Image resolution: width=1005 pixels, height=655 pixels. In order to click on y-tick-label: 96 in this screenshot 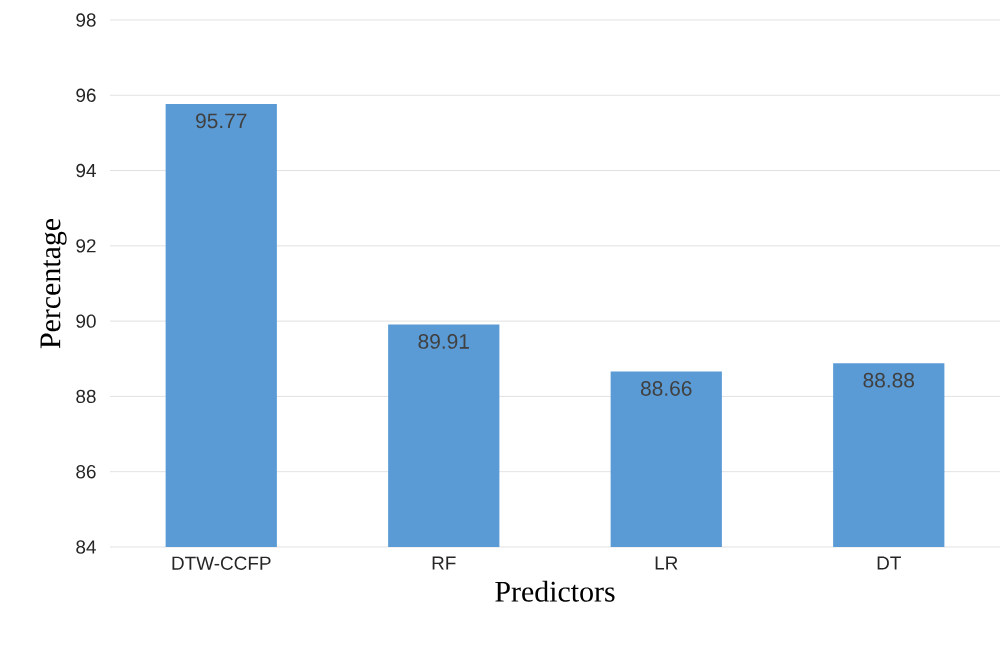, I will do `click(86, 95)`.